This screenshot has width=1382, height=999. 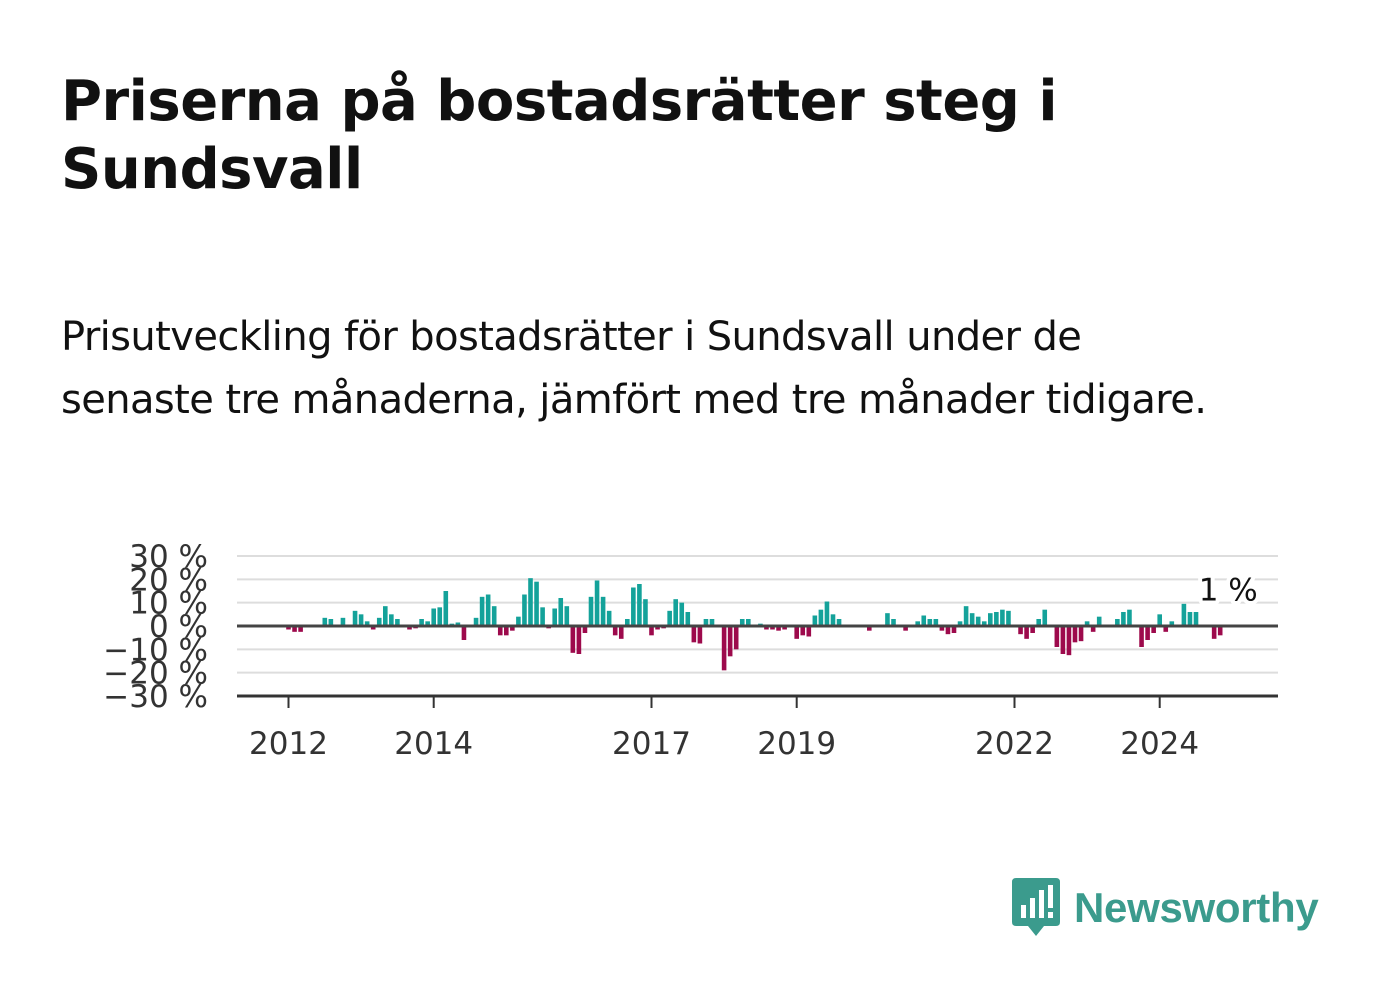 What do you see at coordinates (1159, 744) in the screenshot?
I see `x-tick-label: 2024` at bounding box center [1159, 744].